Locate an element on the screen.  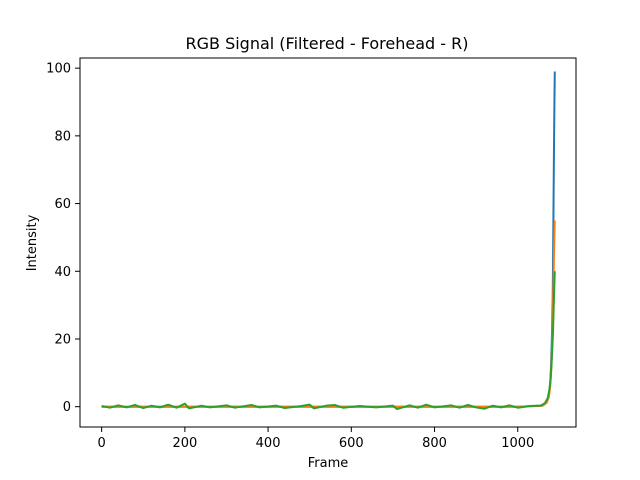
y-axis-label: Intensity is located at coordinates (32, 242).